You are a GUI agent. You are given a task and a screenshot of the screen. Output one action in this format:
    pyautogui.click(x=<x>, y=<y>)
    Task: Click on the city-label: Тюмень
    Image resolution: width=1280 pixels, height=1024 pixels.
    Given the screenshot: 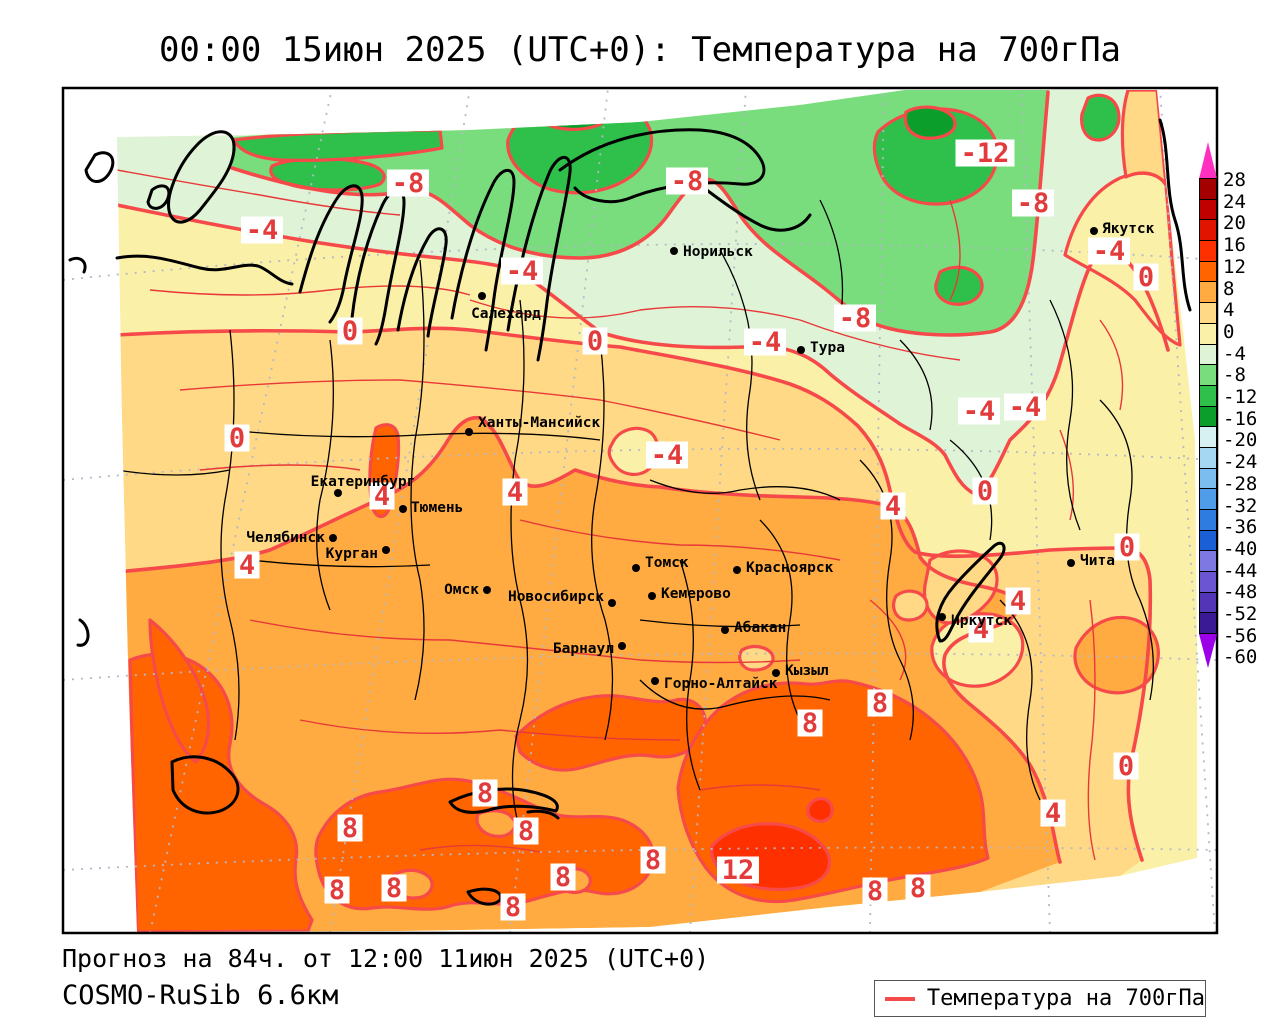 What is the action you would take?
    pyautogui.click(x=437, y=508)
    